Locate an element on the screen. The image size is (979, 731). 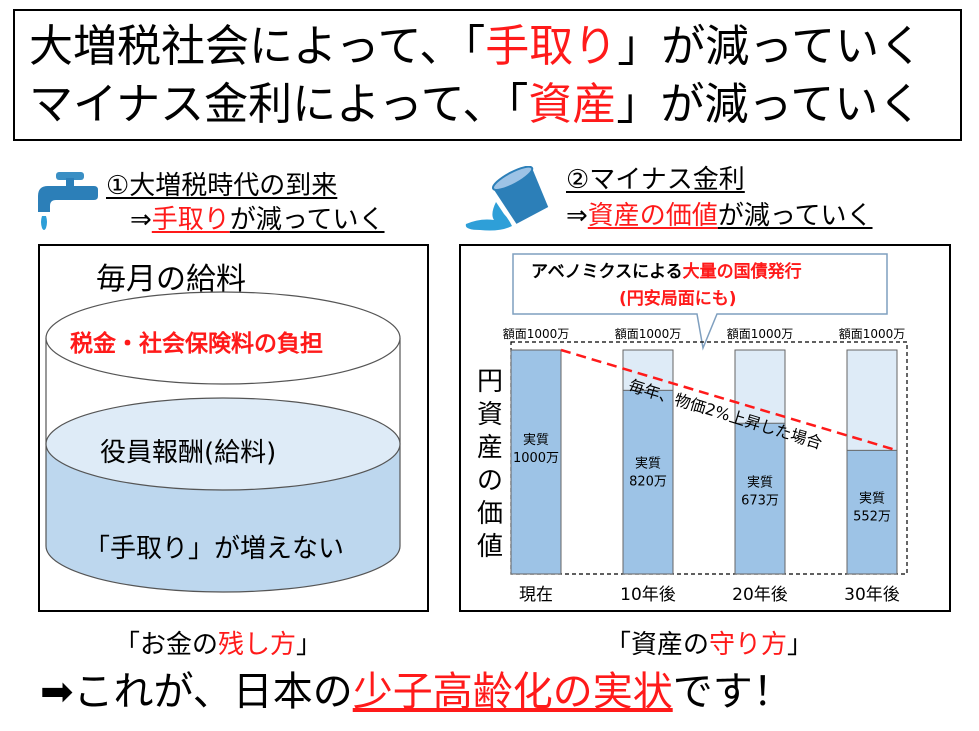
real-value-label: 673万 is located at coordinates (760, 501).